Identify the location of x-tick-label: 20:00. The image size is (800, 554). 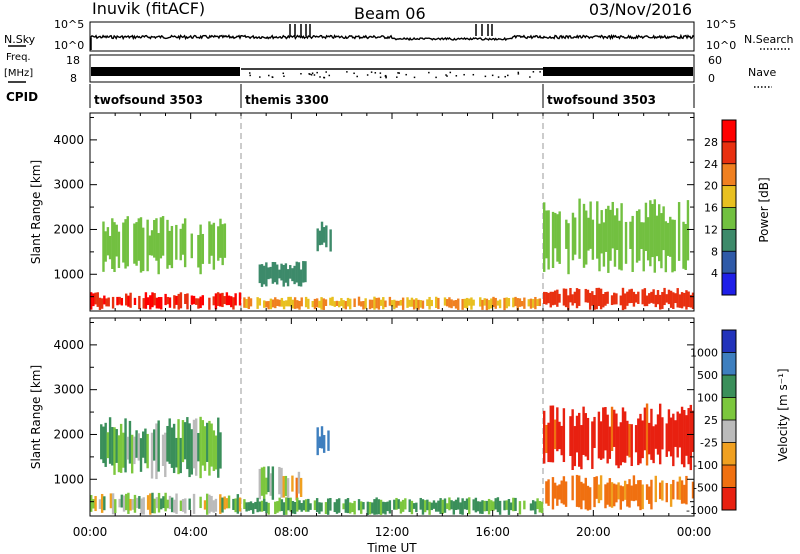
(593, 532).